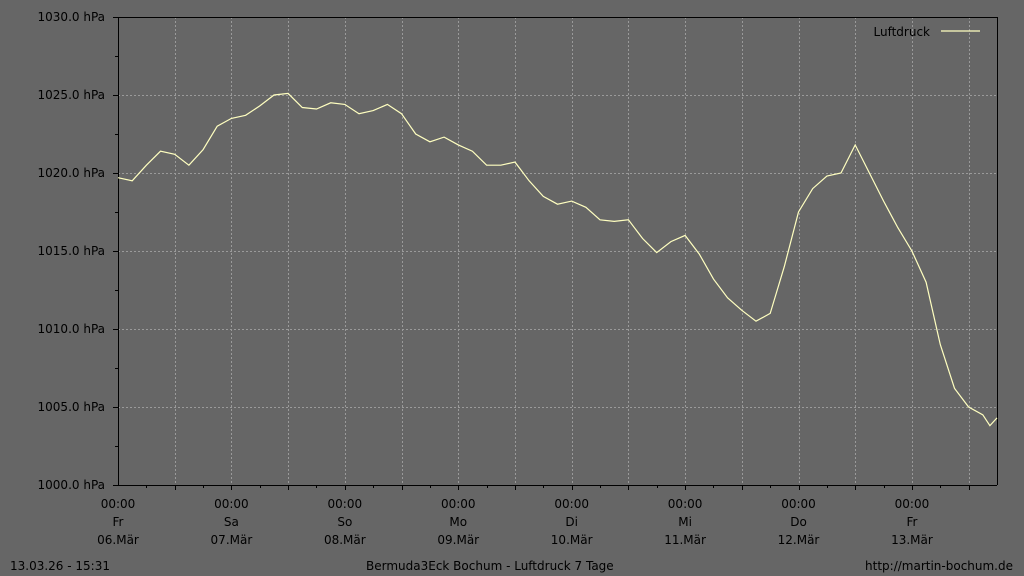 Image resolution: width=1024 pixels, height=576 pixels. What do you see at coordinates (458, 540) in the screenshot?
I see `x-tick-date: 09.Mär` at bounding box center [458, 540].